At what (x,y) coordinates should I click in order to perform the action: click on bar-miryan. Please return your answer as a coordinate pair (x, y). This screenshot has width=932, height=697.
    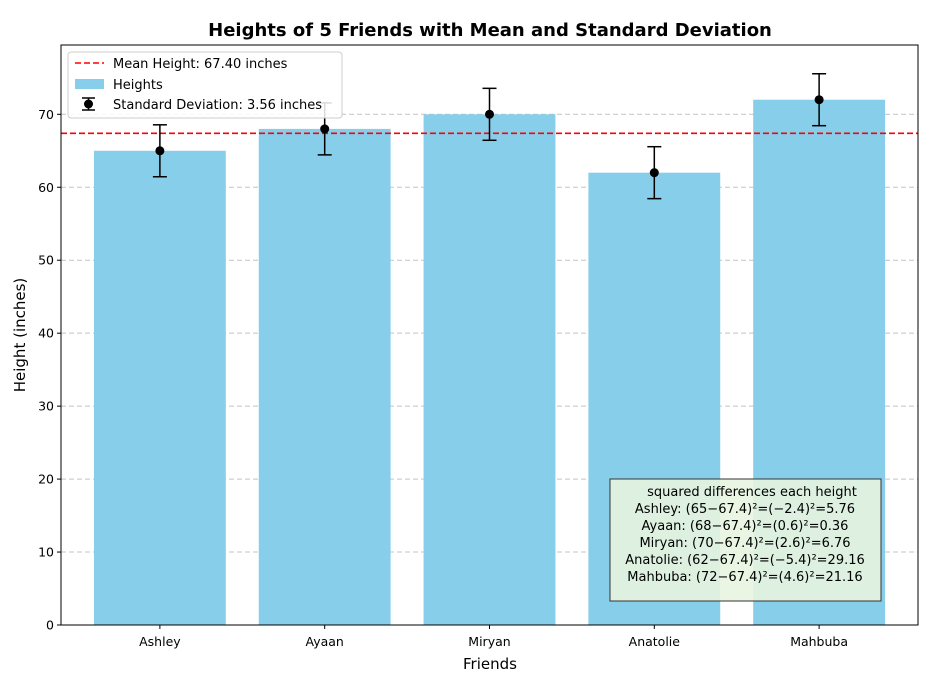
    Looking at the image, I should click on (489, 370).